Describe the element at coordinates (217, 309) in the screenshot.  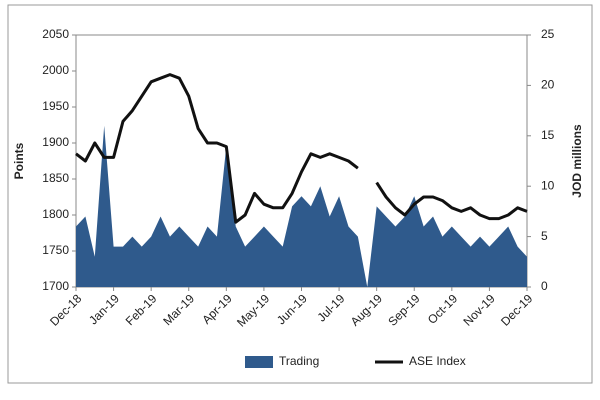
I see `x-tick-label: Apr-19` at that location.